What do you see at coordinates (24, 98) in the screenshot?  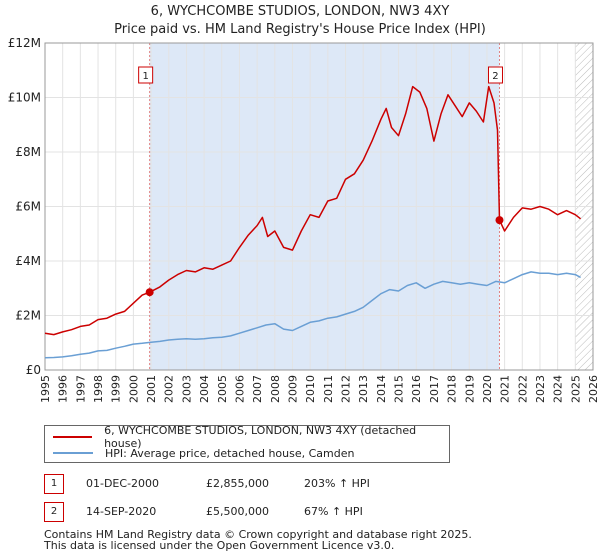 I see `y-tick-label: £10M` at bounding box center [24, 98].